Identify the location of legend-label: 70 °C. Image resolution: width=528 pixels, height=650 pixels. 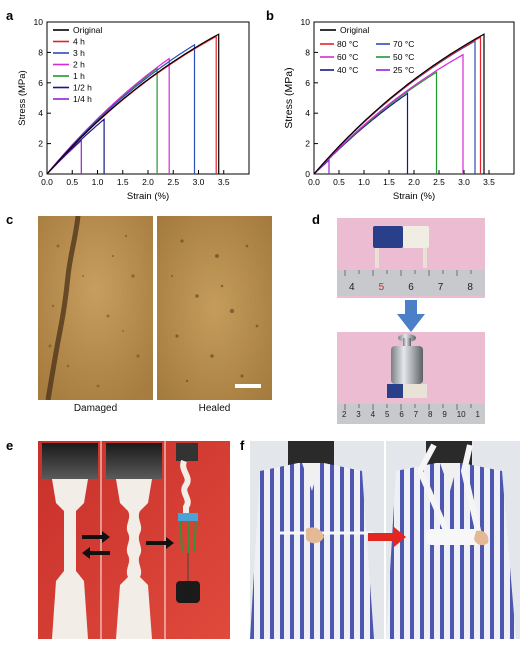
(403, 44).